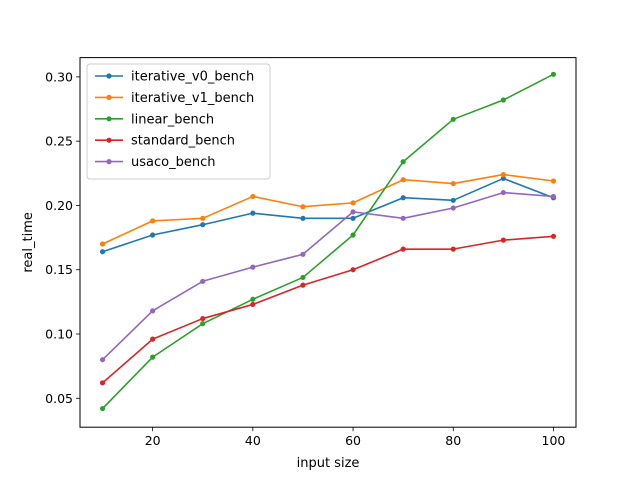 This screenshot has height=480, width=640. Describe the element at coordinates (192, 98) in the screenshot. I see `legend-entry-iterative_v1_bench: iterative_v1_bench` at that location.